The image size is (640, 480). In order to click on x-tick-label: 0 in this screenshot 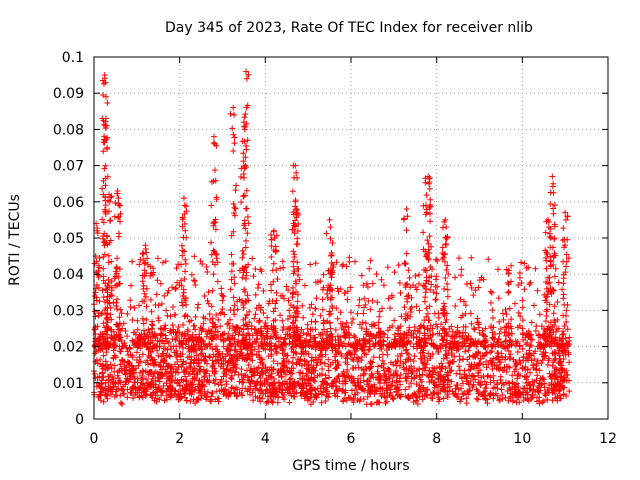, I will do `click(94, 439)`.